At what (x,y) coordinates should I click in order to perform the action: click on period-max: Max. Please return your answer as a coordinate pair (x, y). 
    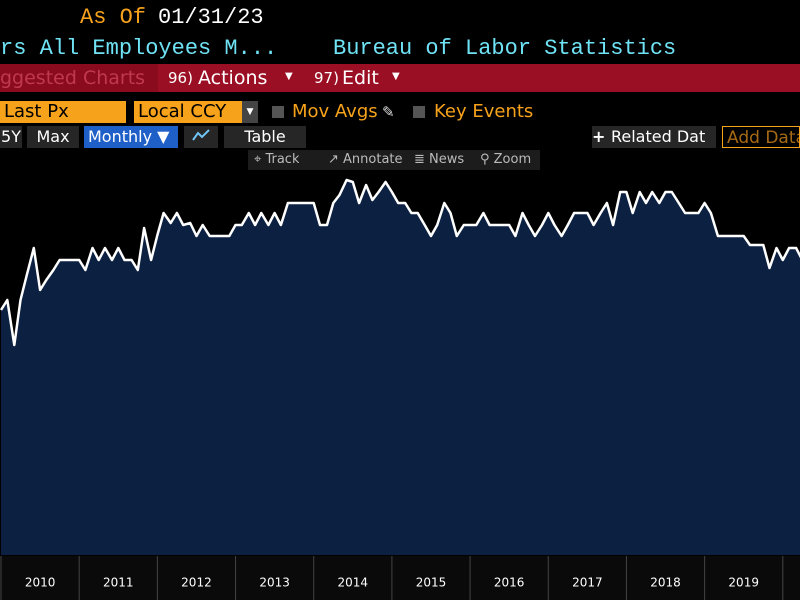
    Looking at the image, I should click on (53, 137).